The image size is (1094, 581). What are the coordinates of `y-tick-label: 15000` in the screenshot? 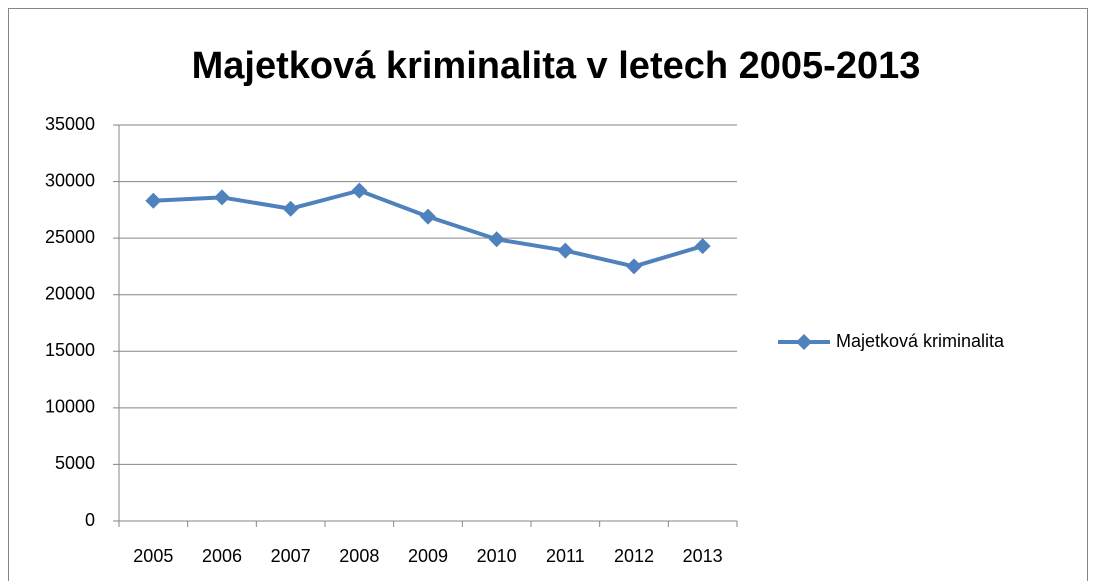 It's located at (70, 350).